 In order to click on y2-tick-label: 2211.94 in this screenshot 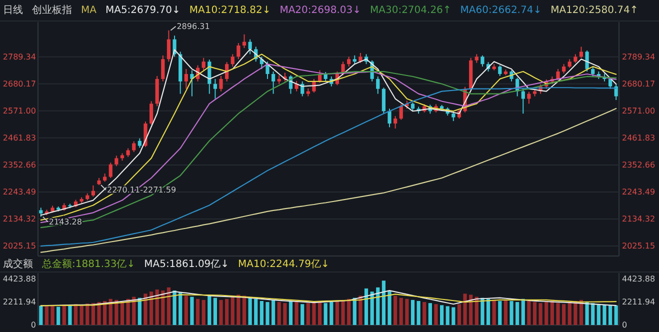, I will do `click(639, 301)`.